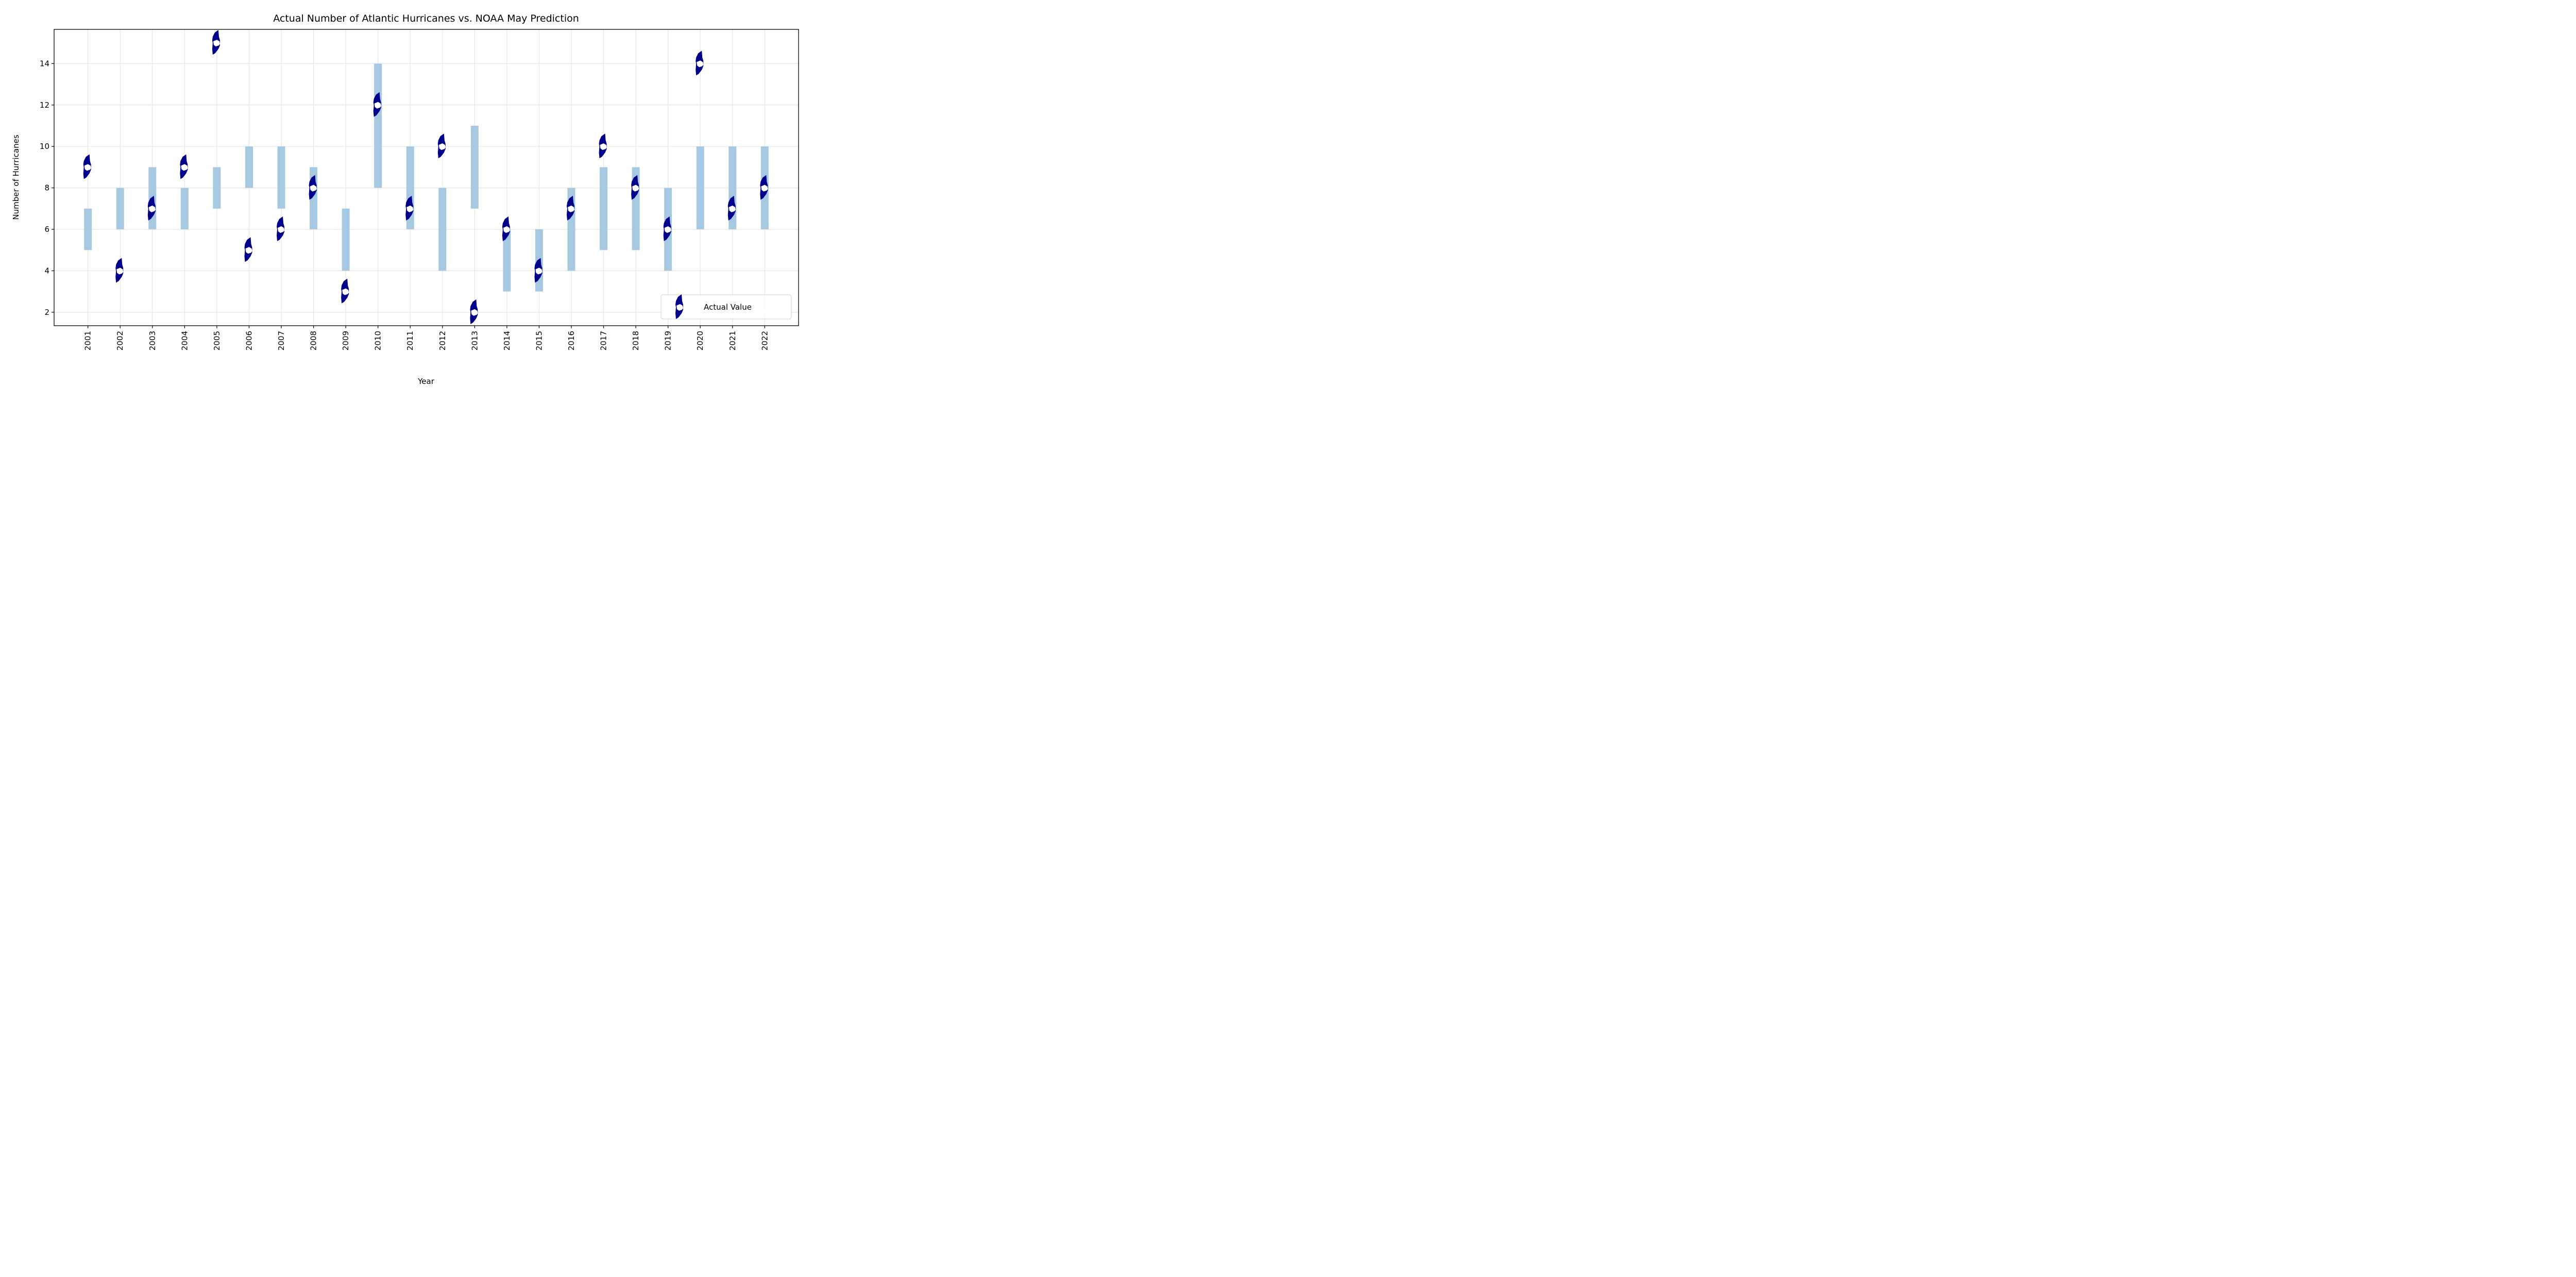 Image resolution: width=2576 pixels, height=1277 pixels. Describe the element at coordinates (281, 341) in the screenshot. I see `x-tick-label: 2007` at that location.